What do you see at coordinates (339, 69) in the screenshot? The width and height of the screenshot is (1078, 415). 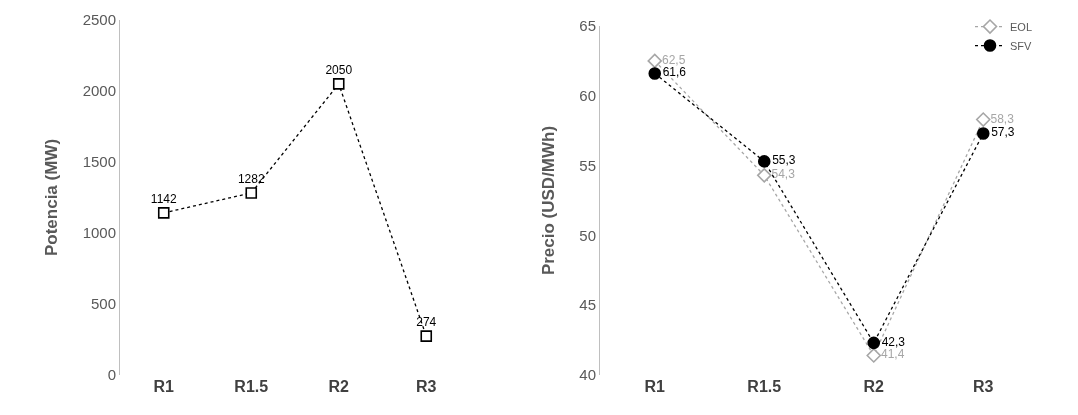 I see `data-label: 2050` at bounding box center [339, 69].